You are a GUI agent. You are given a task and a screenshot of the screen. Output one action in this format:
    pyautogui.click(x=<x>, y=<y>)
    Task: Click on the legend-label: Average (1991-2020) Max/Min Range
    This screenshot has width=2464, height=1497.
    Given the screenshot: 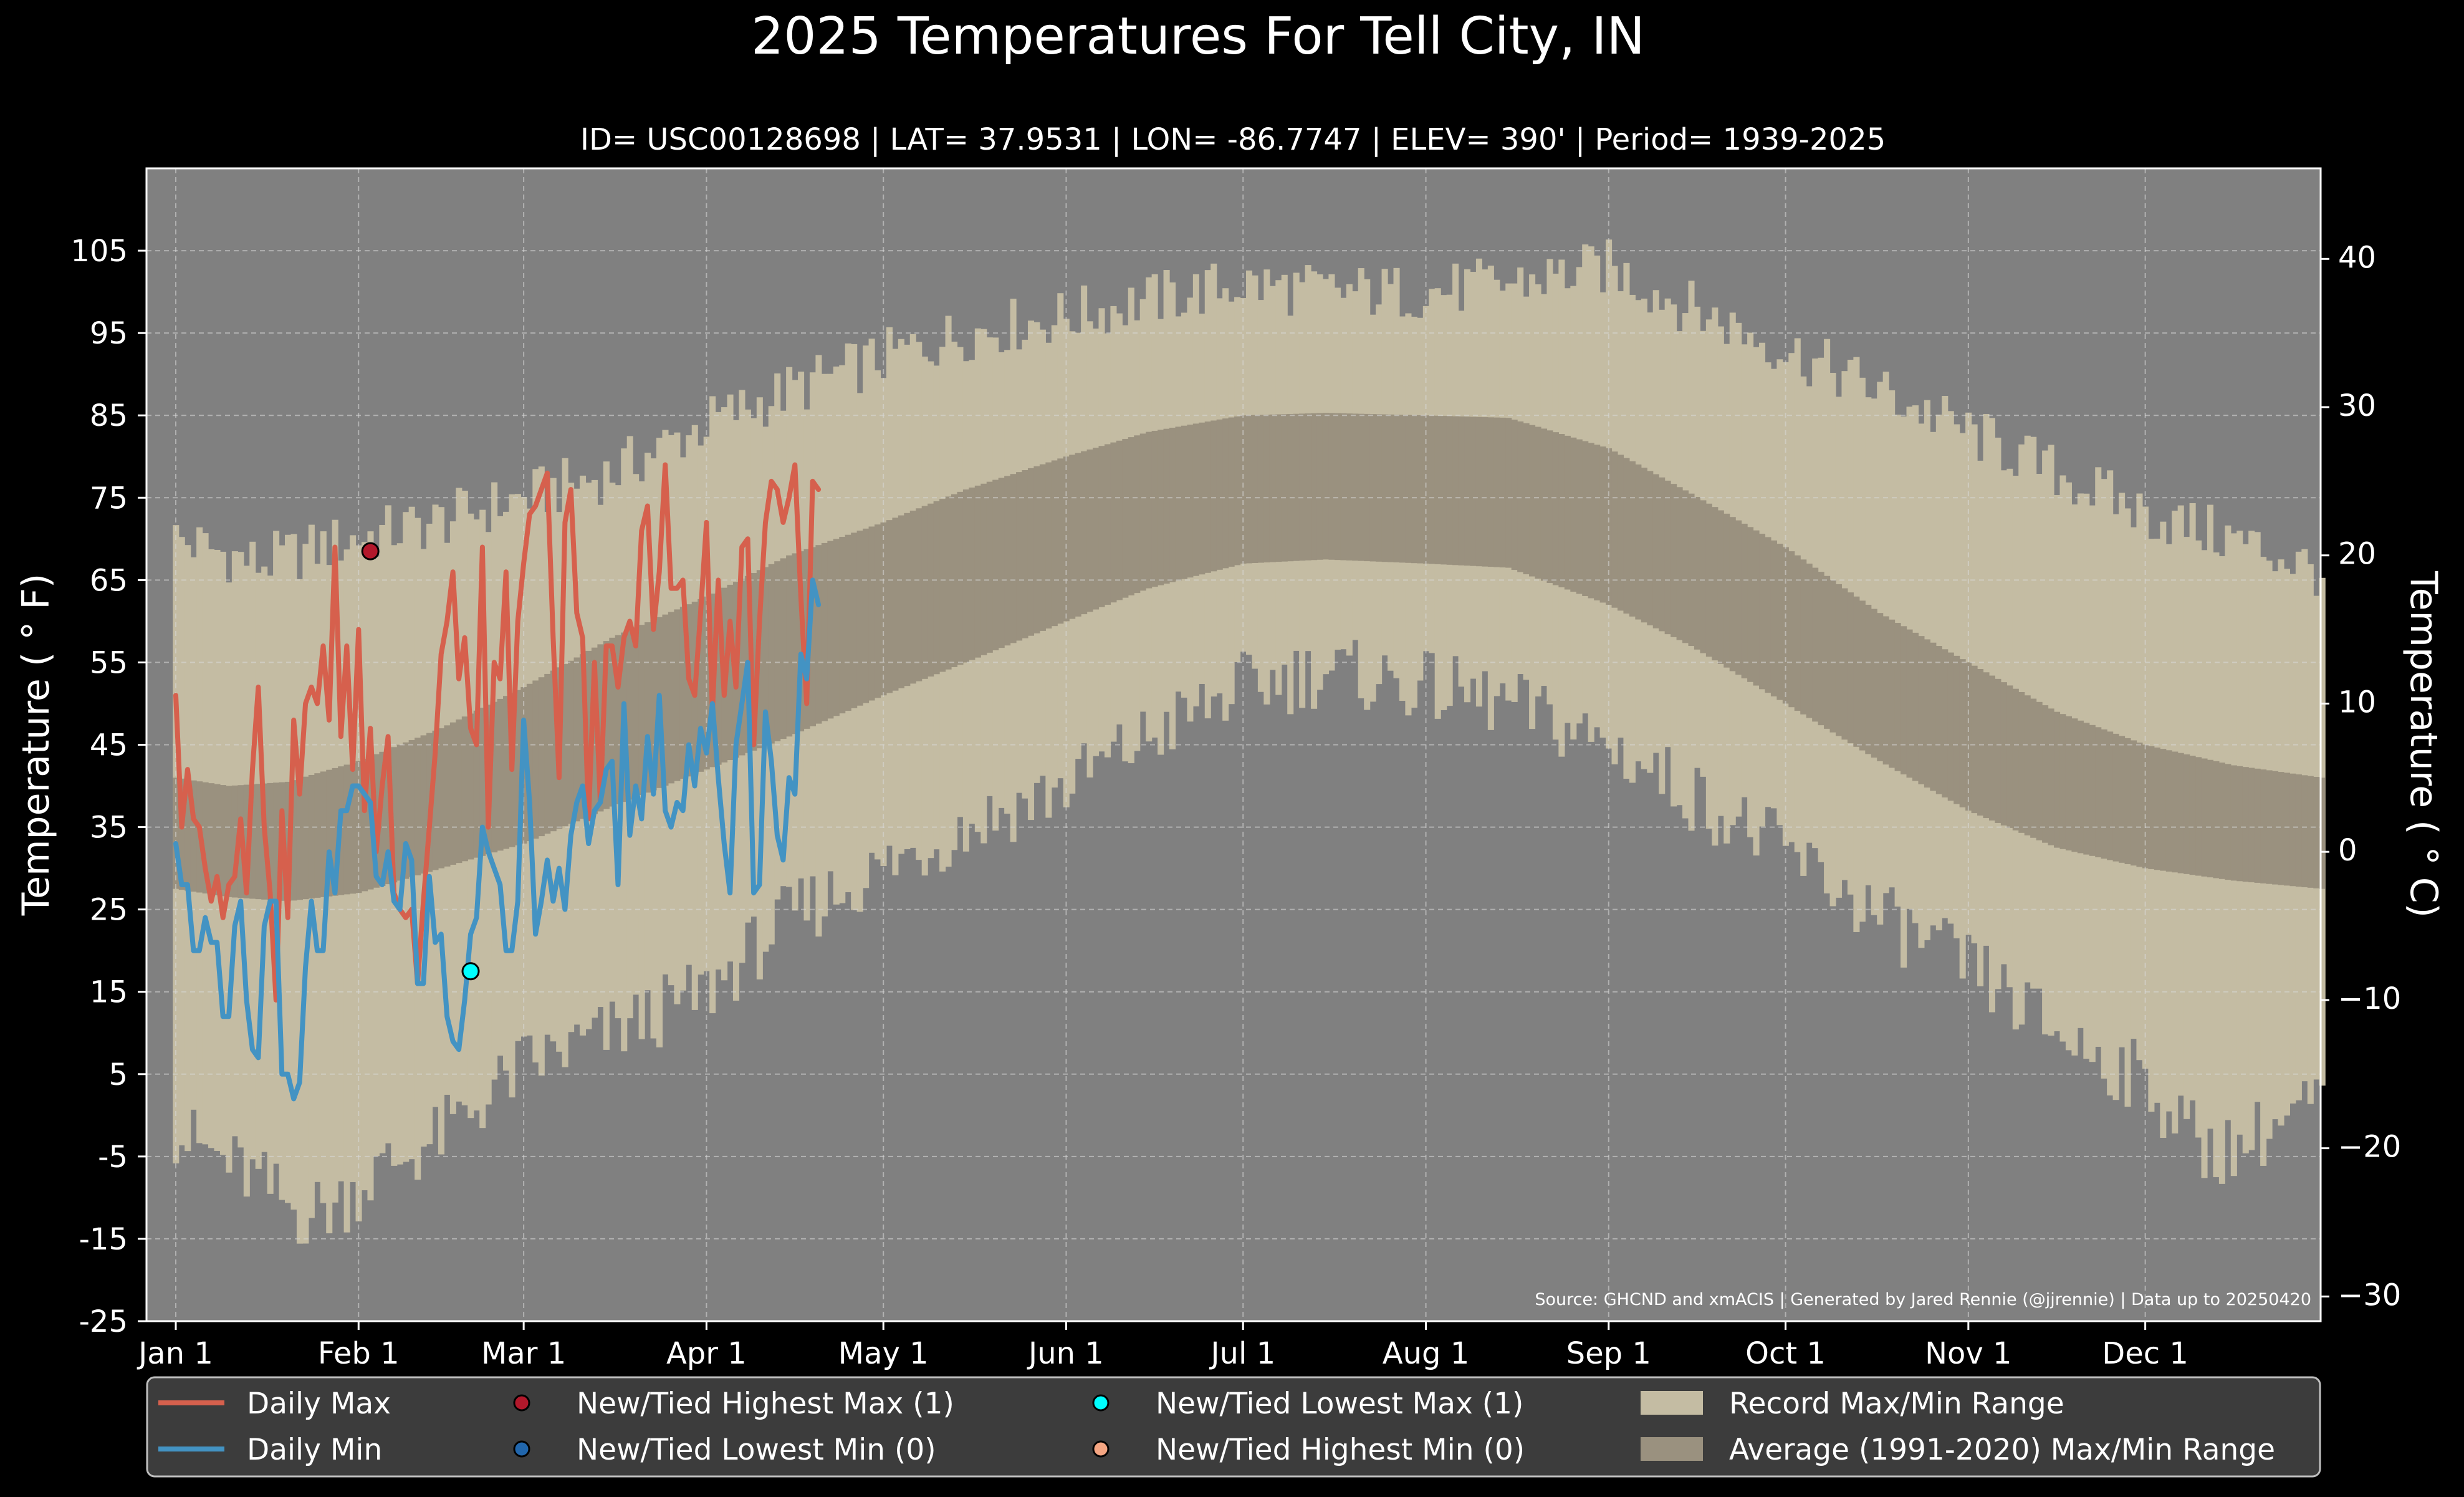 What is the action you would take?
    pyautogui.click(x=2002, y=1450)
    